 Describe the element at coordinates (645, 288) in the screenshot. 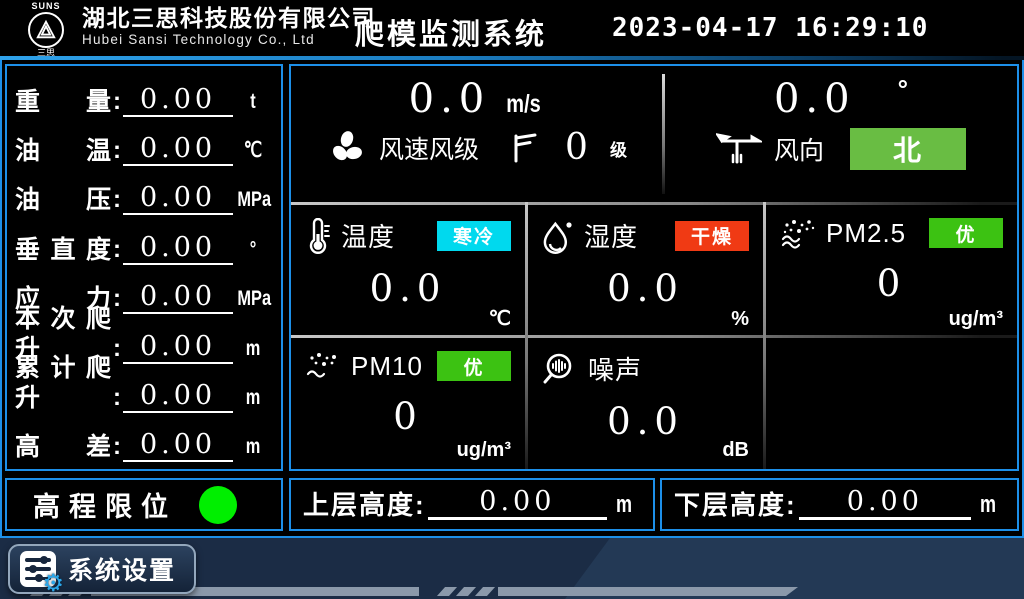

I see `humidity-value: 0.0` at that location.